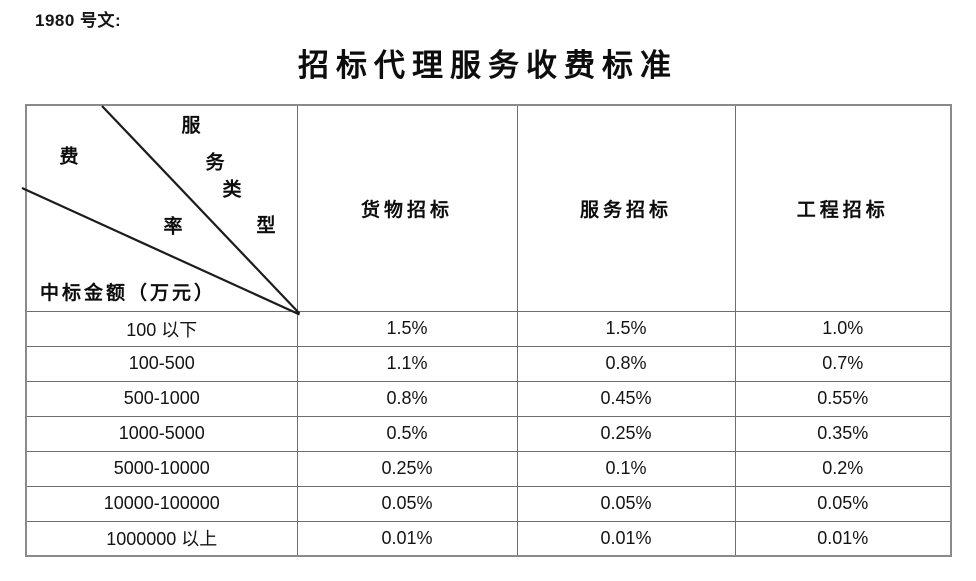 This screenshot has width=976, height=581. I want to click on fee-table-row: 1000-5000 0.5% 0.25% 0.35%, so click(488, 433).